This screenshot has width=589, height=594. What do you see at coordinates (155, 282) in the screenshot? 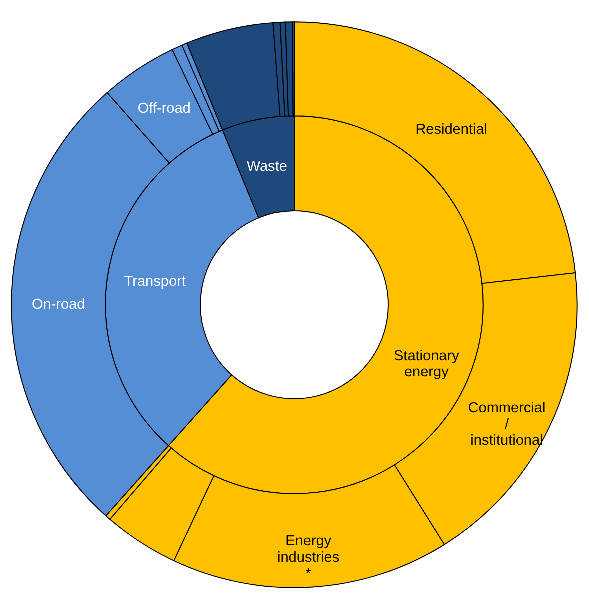
I see `text: Transport` at bounding box center [155, 282].